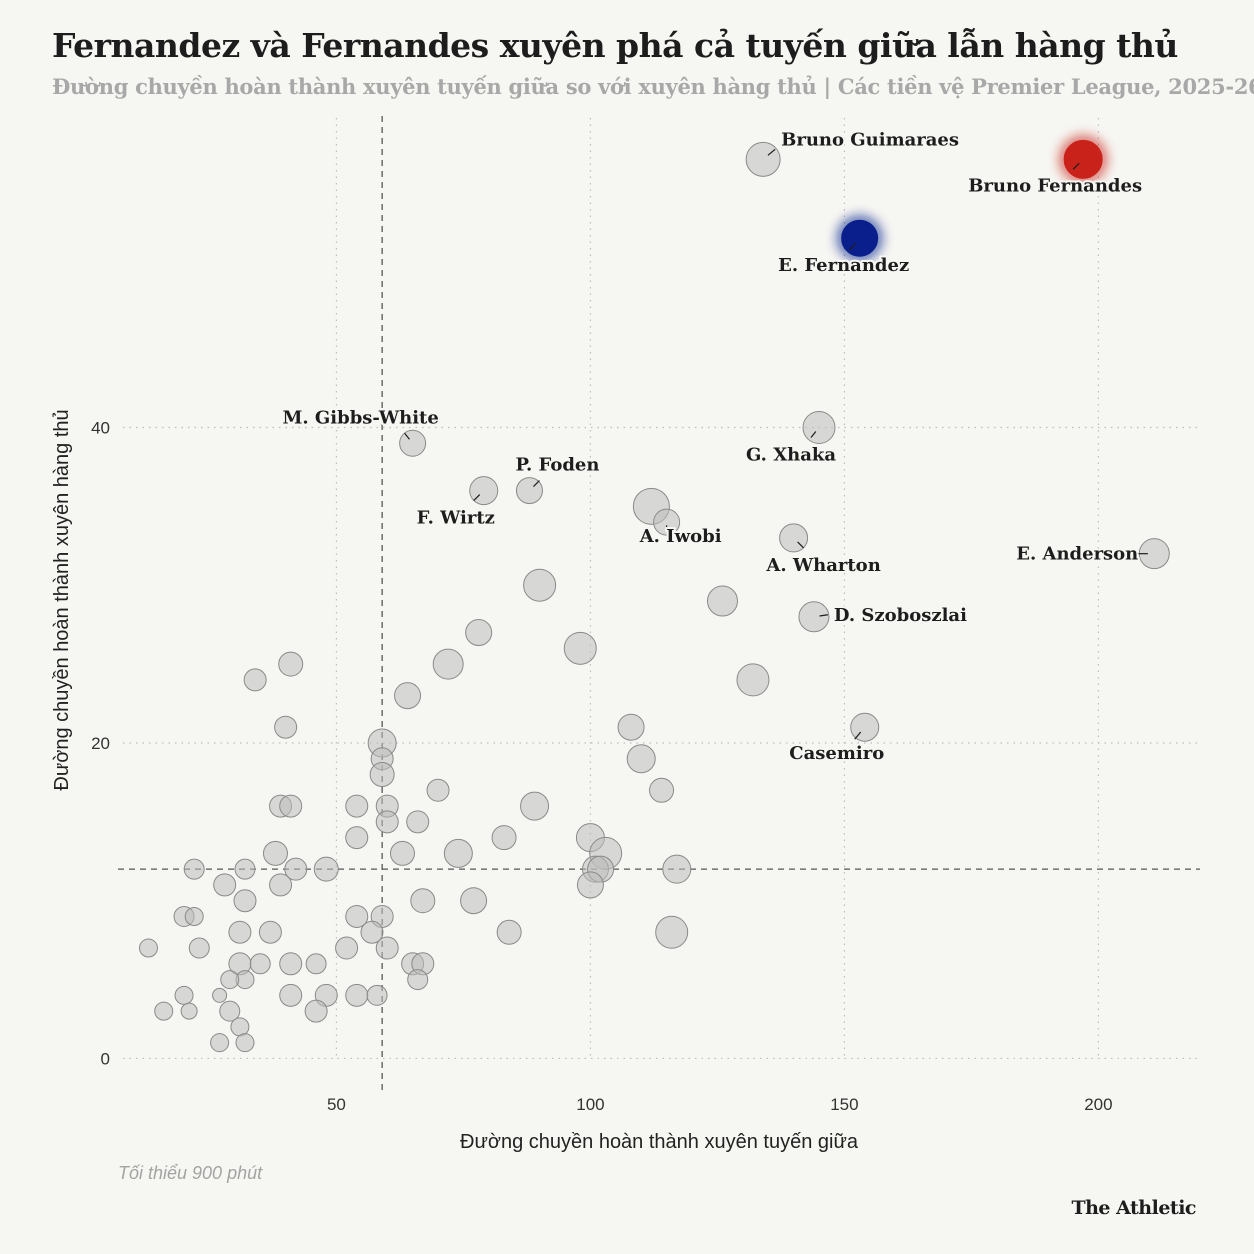 This screenshot has width=1254, height=1254. What do you see at coordinates (1098, 1104) in the screenshot?
I see `x-tick-label: 200` at bounding box center [1098, 1104].